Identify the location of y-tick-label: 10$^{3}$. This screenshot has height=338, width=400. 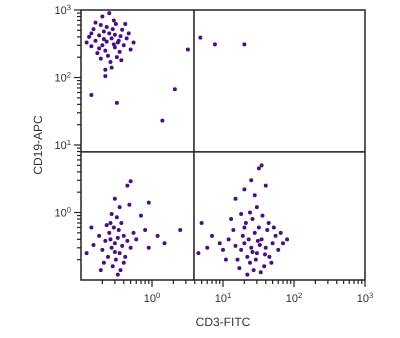
(62, 9).